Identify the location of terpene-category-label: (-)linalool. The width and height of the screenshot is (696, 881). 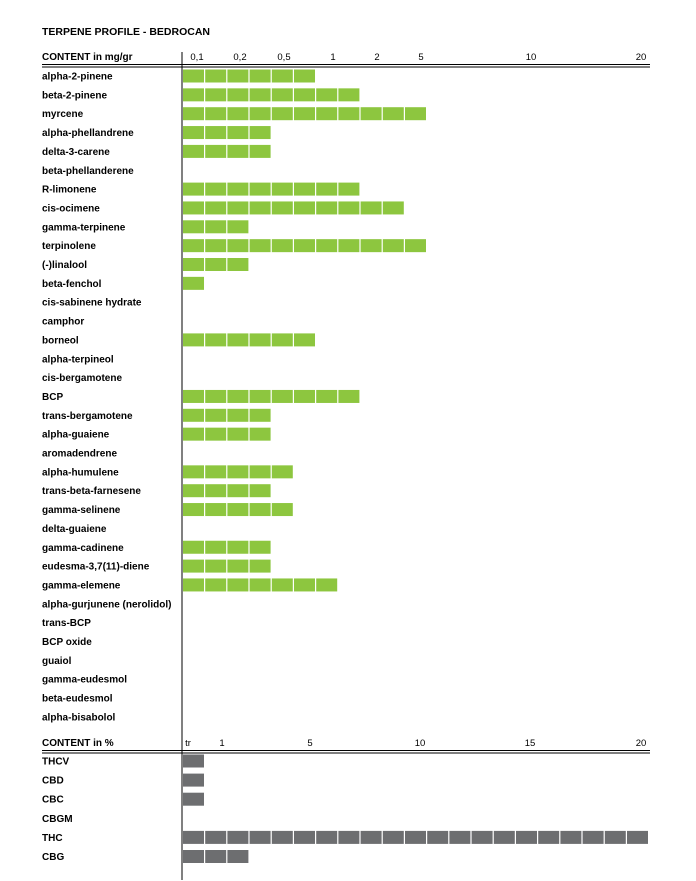
(64, 265).